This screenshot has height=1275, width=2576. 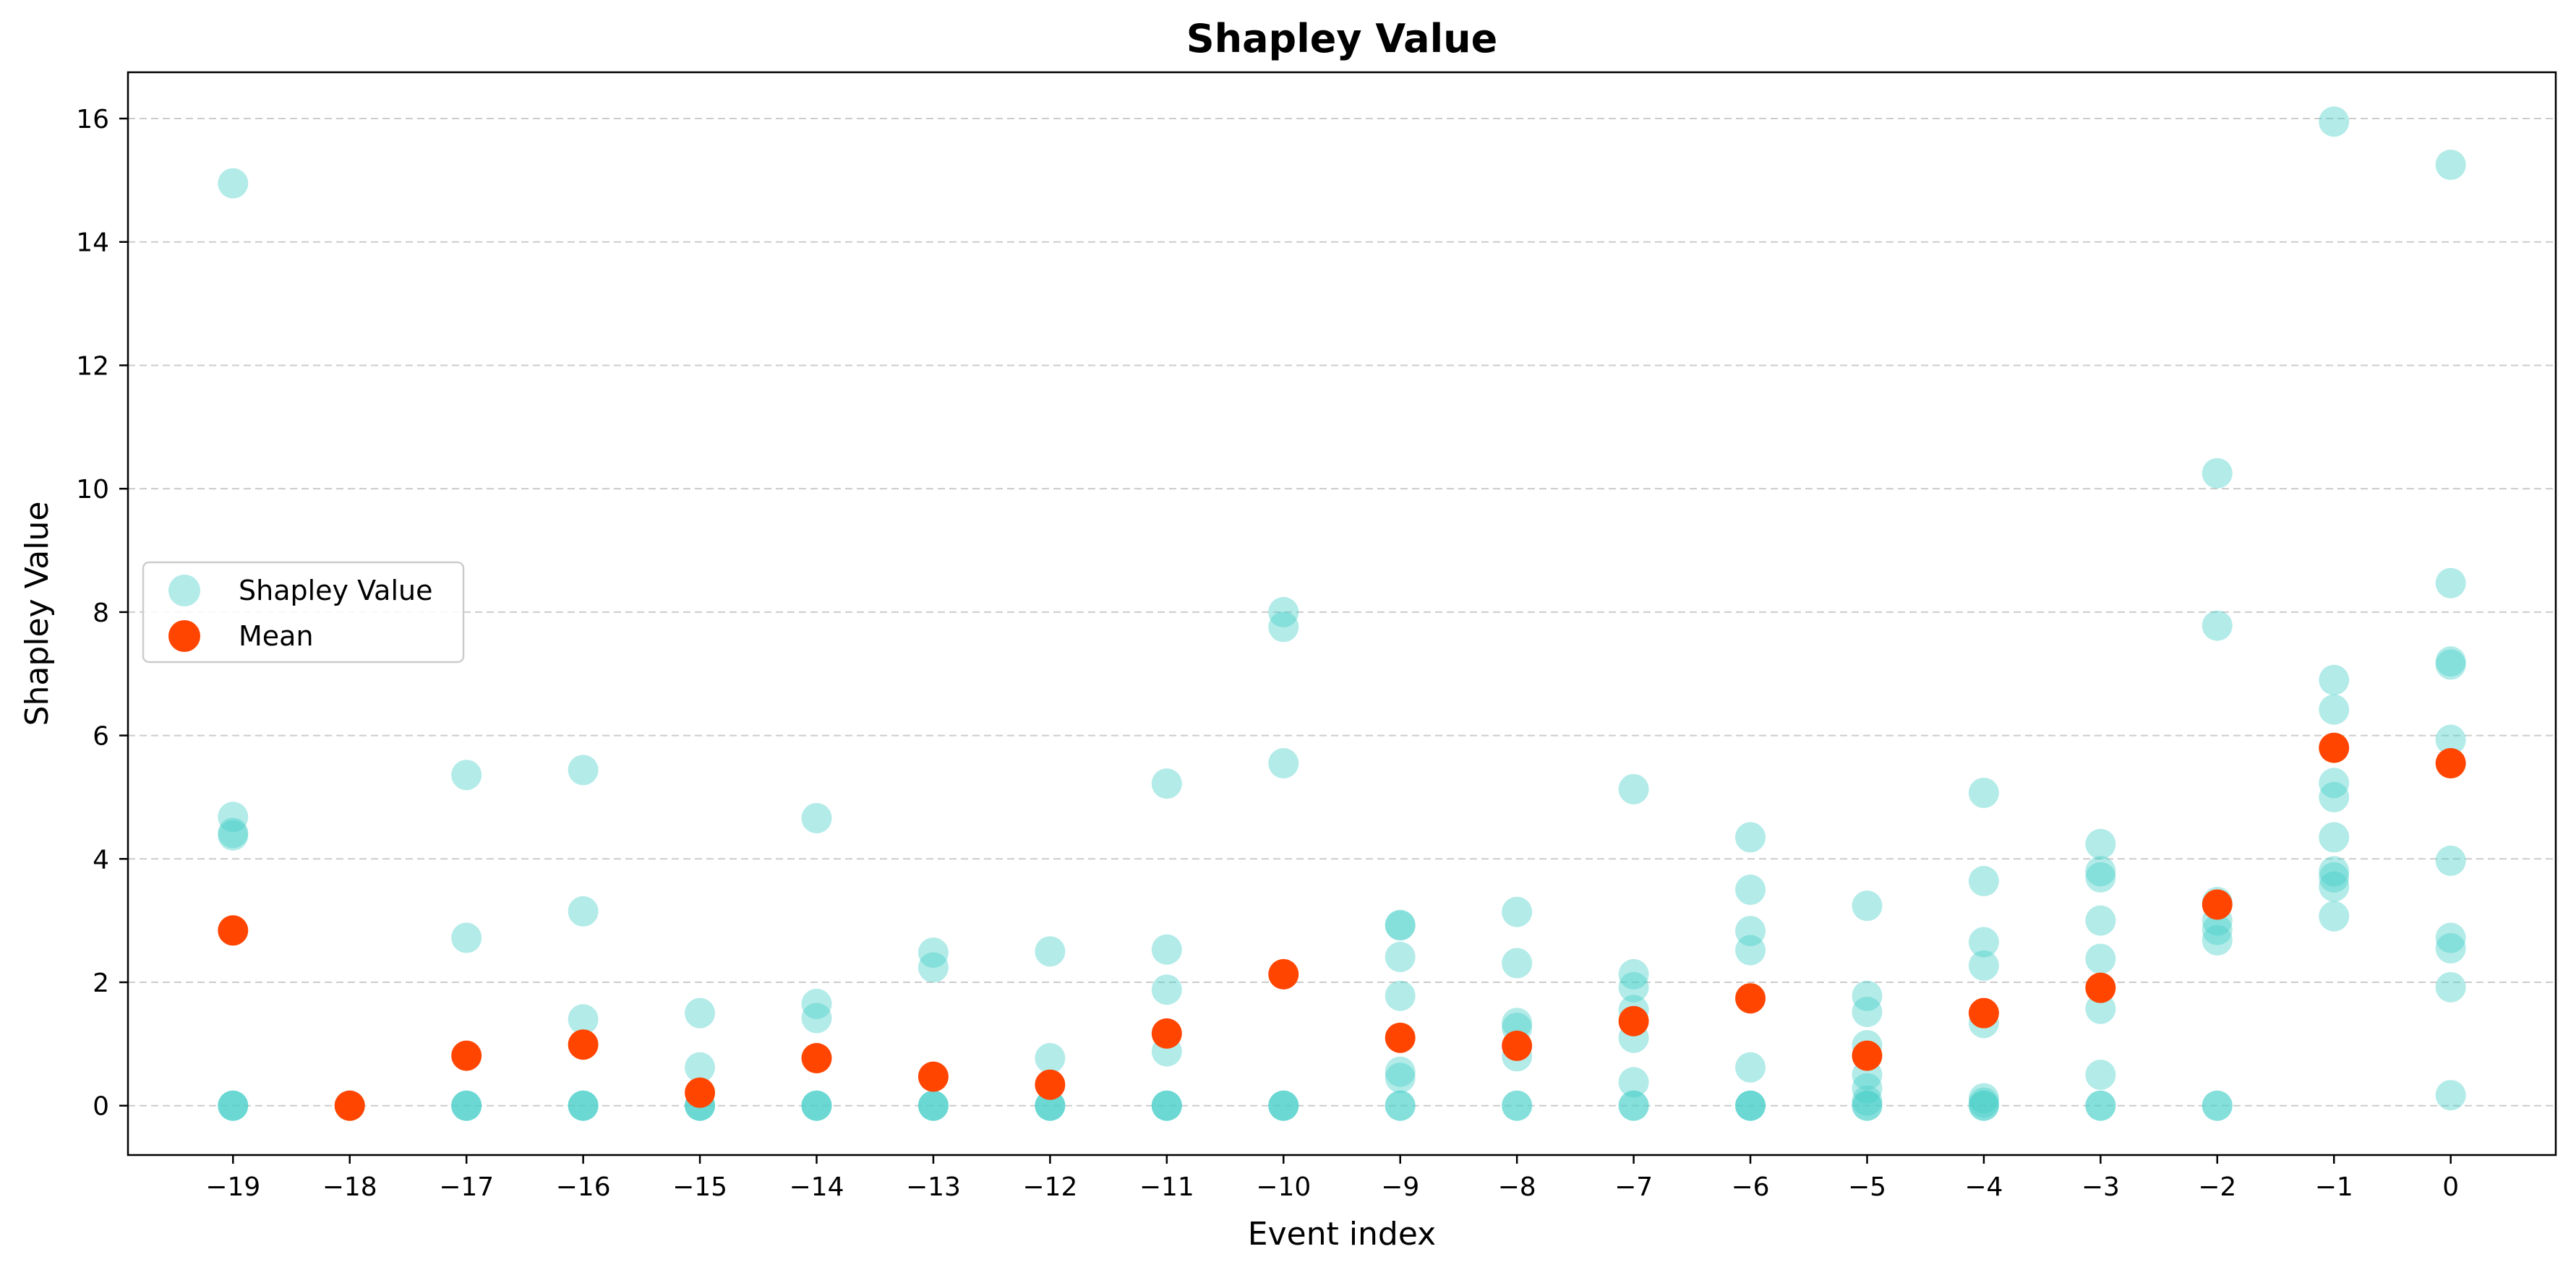 What do you see at coordinates (699, 1187) in the screenshot?
I see `x-tick-label: −15` at bounding box center [699, 1187].